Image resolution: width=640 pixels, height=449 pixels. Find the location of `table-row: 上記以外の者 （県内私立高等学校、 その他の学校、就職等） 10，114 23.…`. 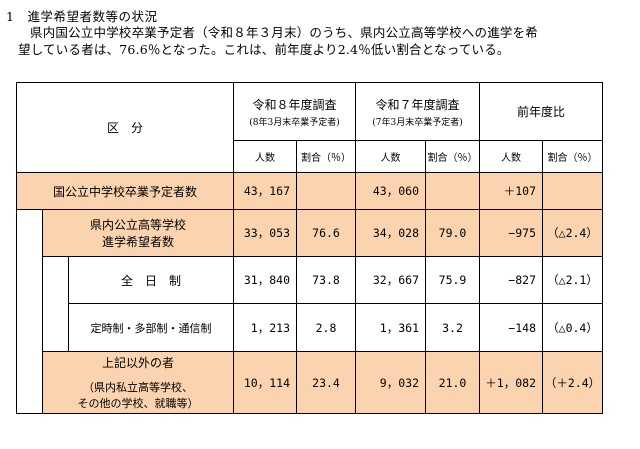

table-row: 上記以外の者 （県内私立高等学校、 その他の学校、就職等） 10，114 23.… is located at coordinates (309, 382).